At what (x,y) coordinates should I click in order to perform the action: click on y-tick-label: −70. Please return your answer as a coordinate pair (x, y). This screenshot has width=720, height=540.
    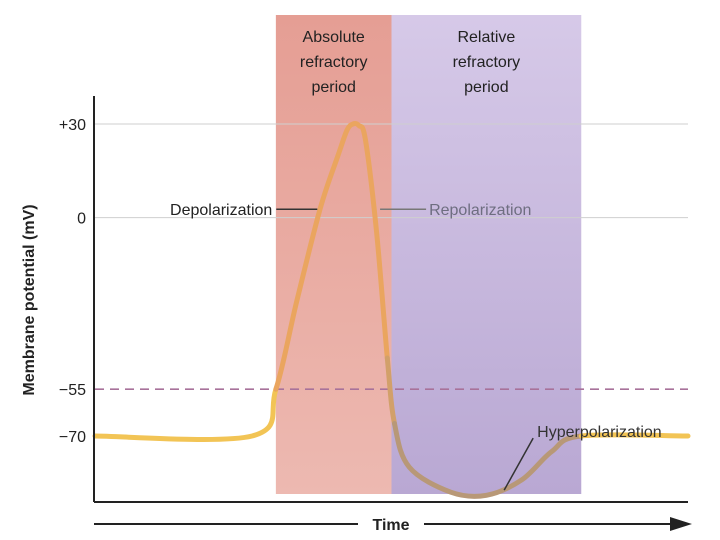
    Looking at the image, I should click on (72, 437).